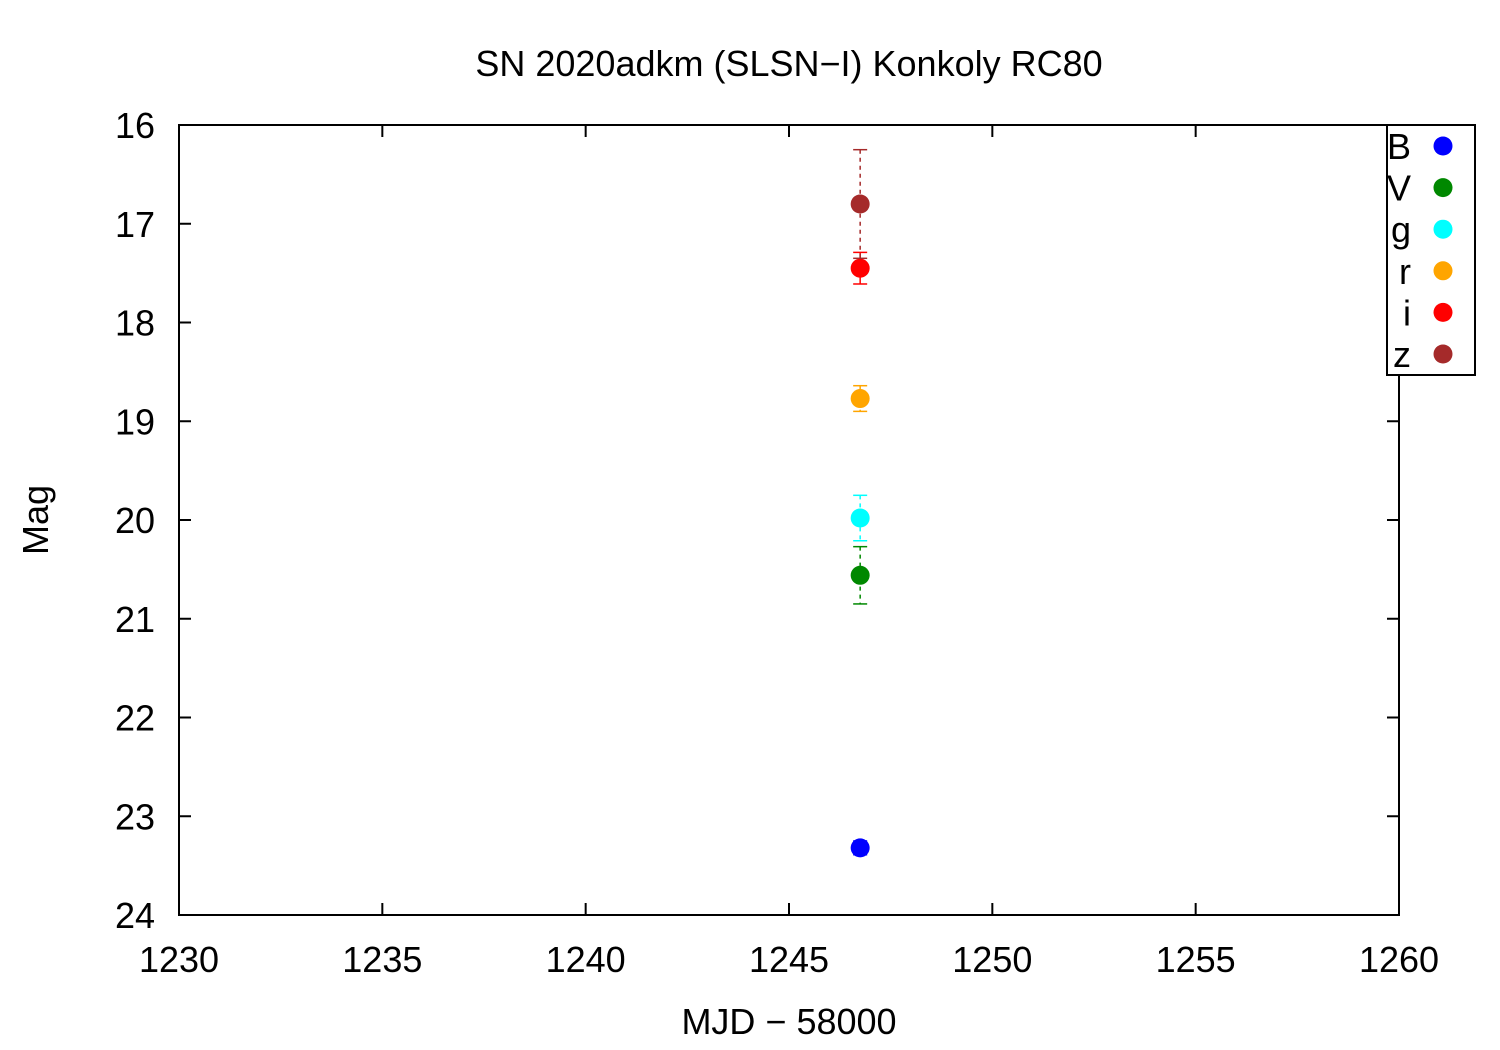 This screenshot has height=1050, width=1500. I want to click on legend-label: g, so click(1401, 229).